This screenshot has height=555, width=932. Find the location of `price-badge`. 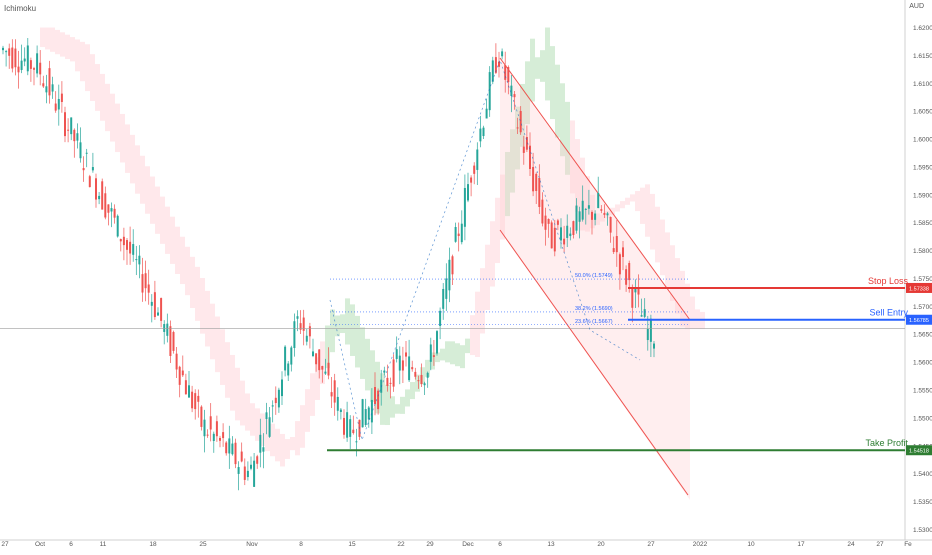

price-badge is located at coordinates (919, 287).